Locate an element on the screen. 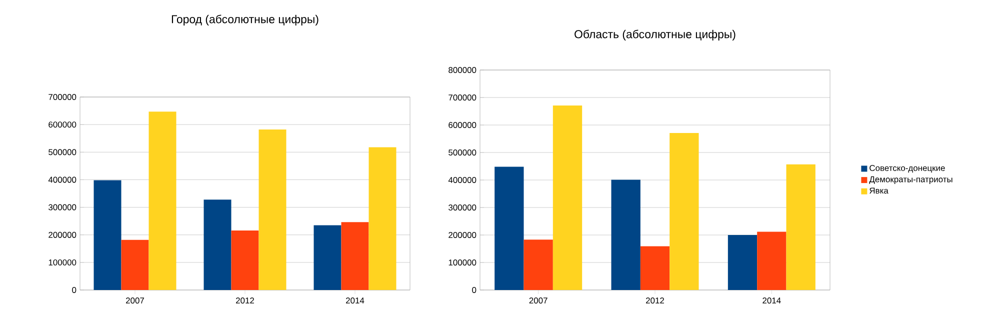 The width and height of the screenshot is (995, 330). legend-label: Советско-донецкие is located at coordinates (907, 169).